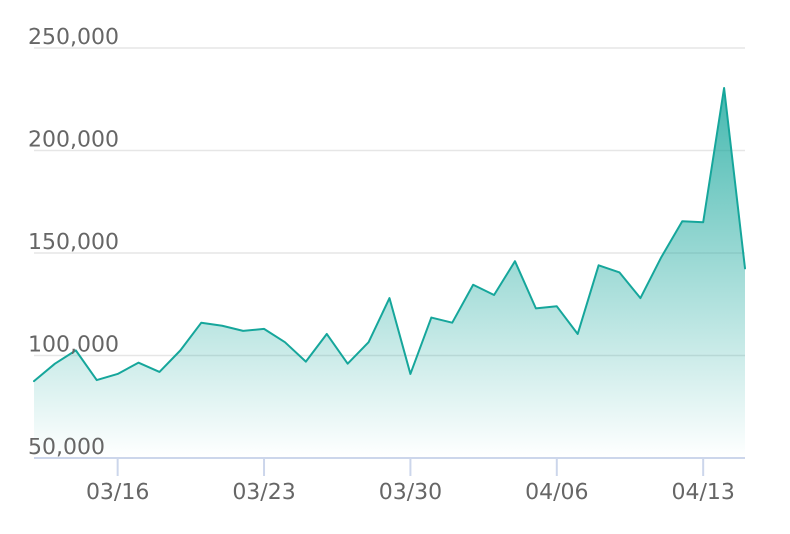 This screenshot has height=534, width=790. I want to click on x-tick-label: 03/23, so click(264, 492).